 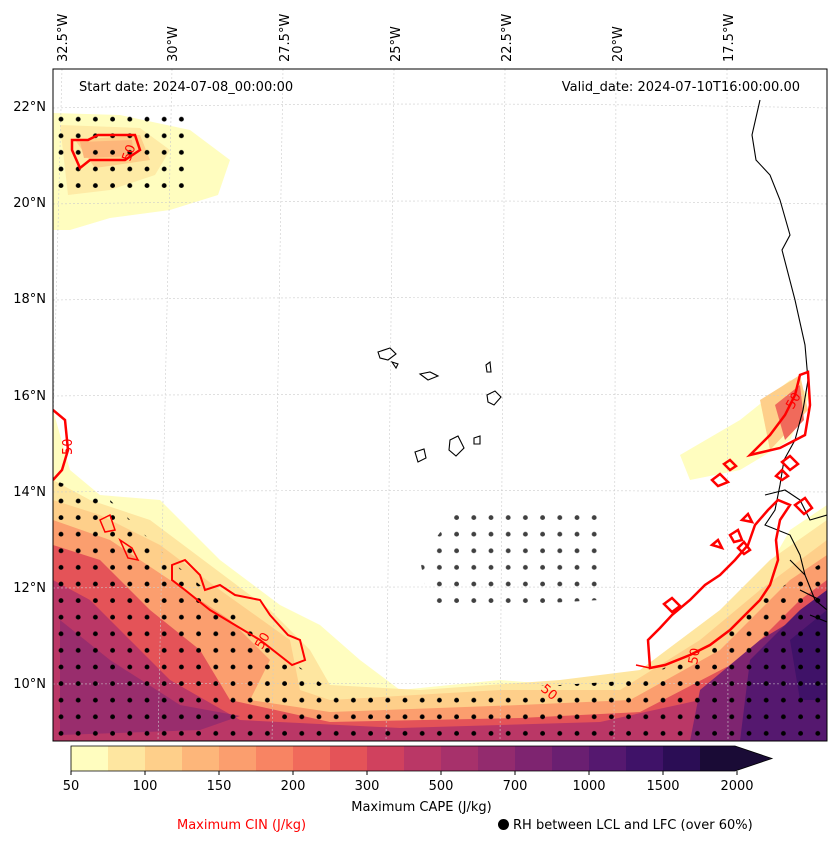 I want to click on colorbar-tick-label: 50, so click(x=71, y=786).